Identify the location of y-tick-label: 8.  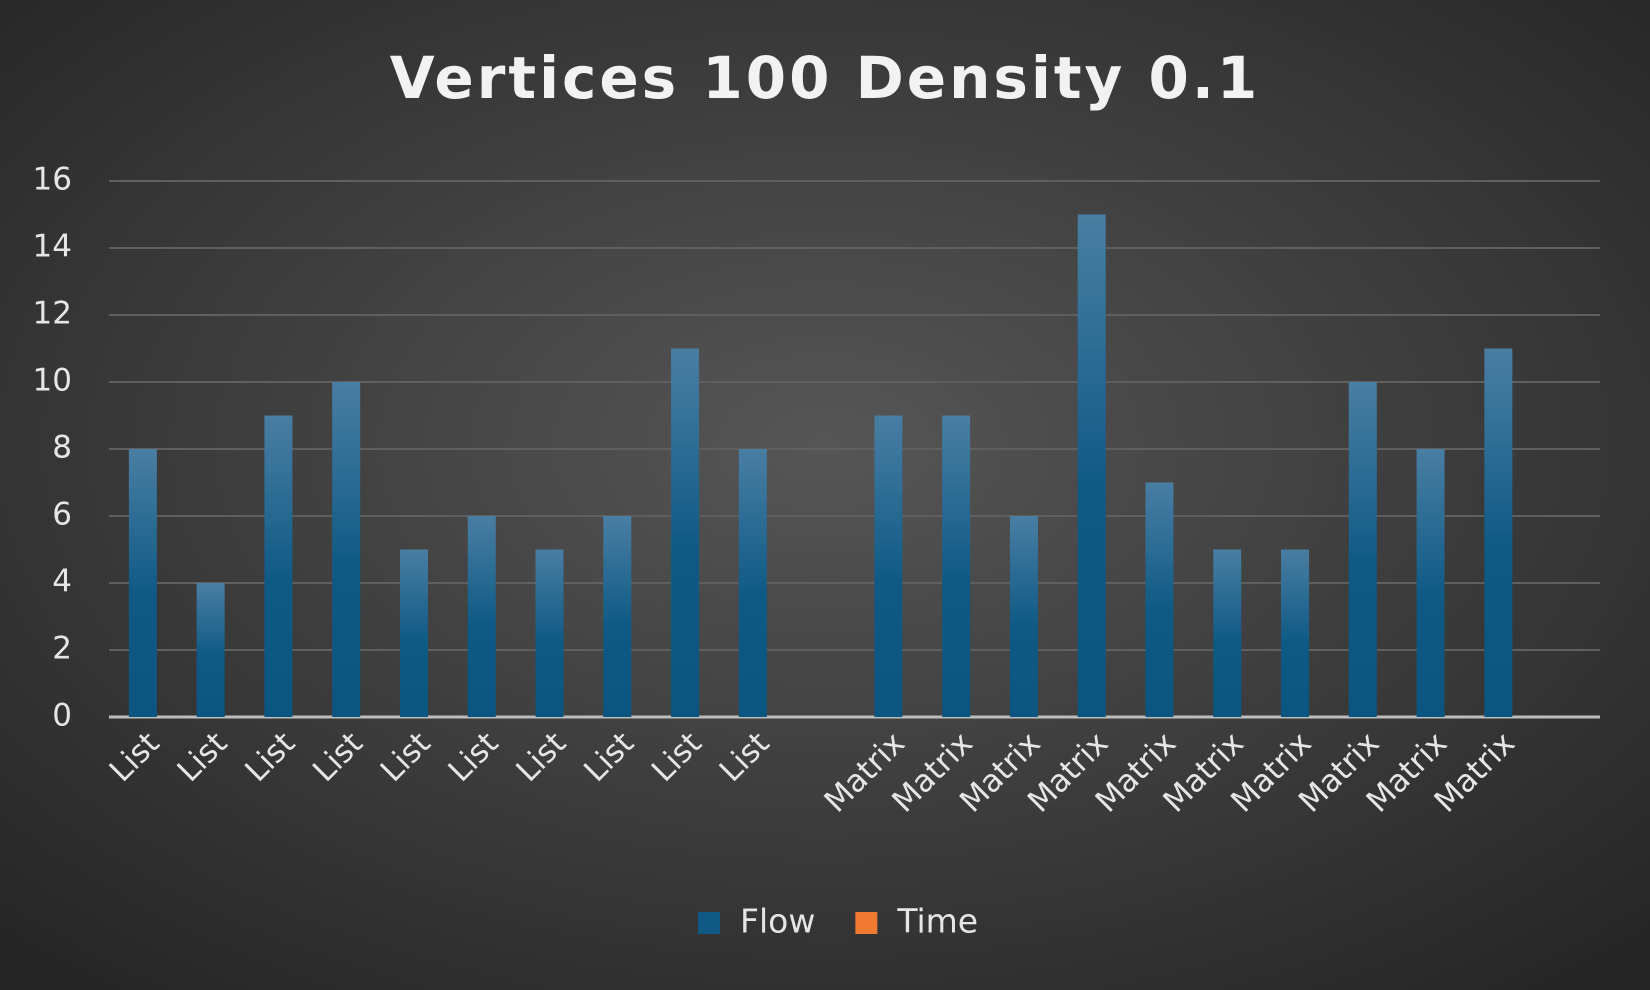
(62, 448).